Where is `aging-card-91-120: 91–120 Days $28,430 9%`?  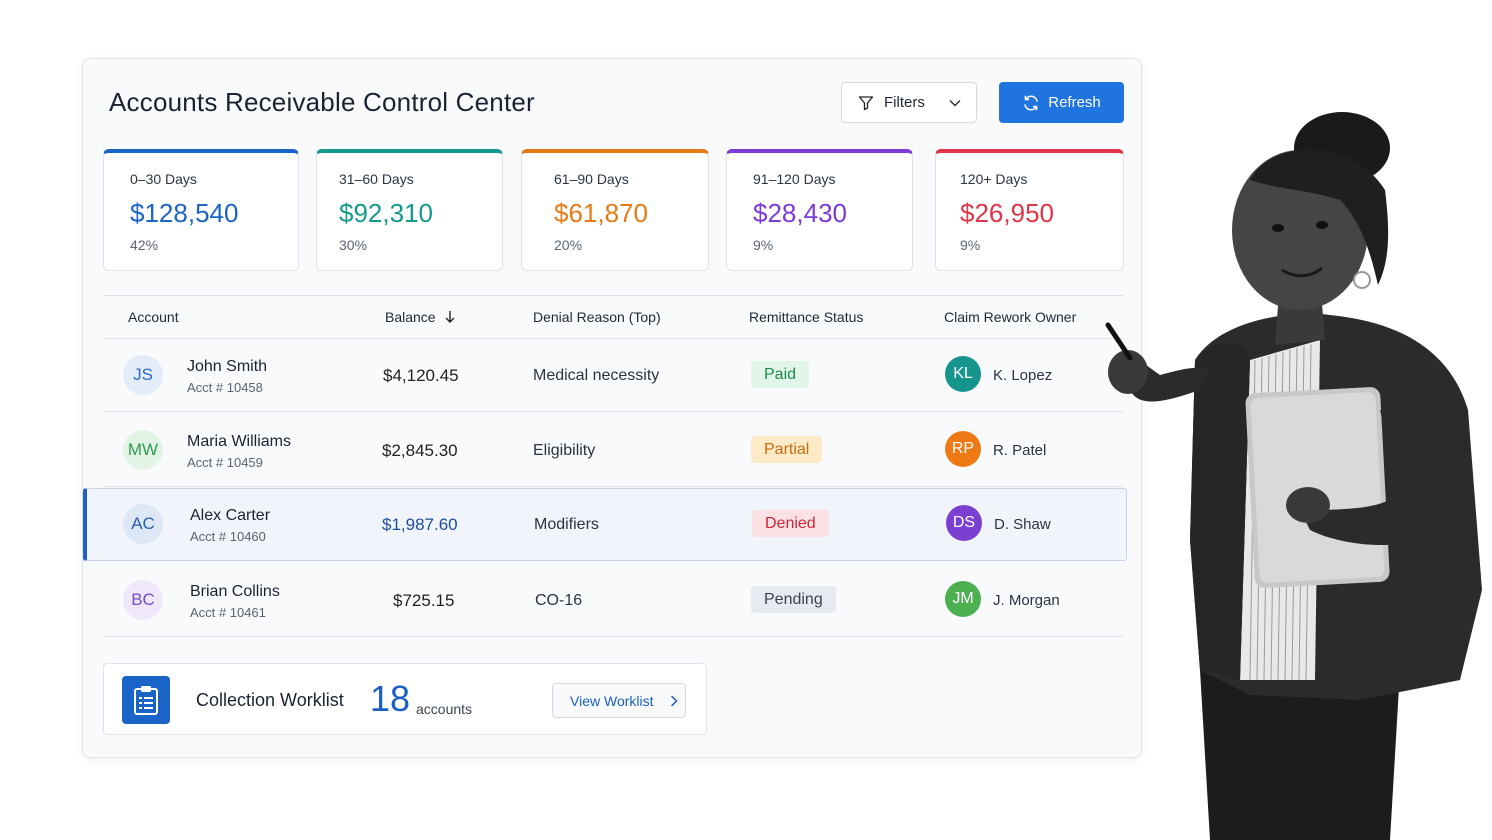
aging-card-91-120: 91–120 Days $28,430 9% is located at coordinates (819, 210).